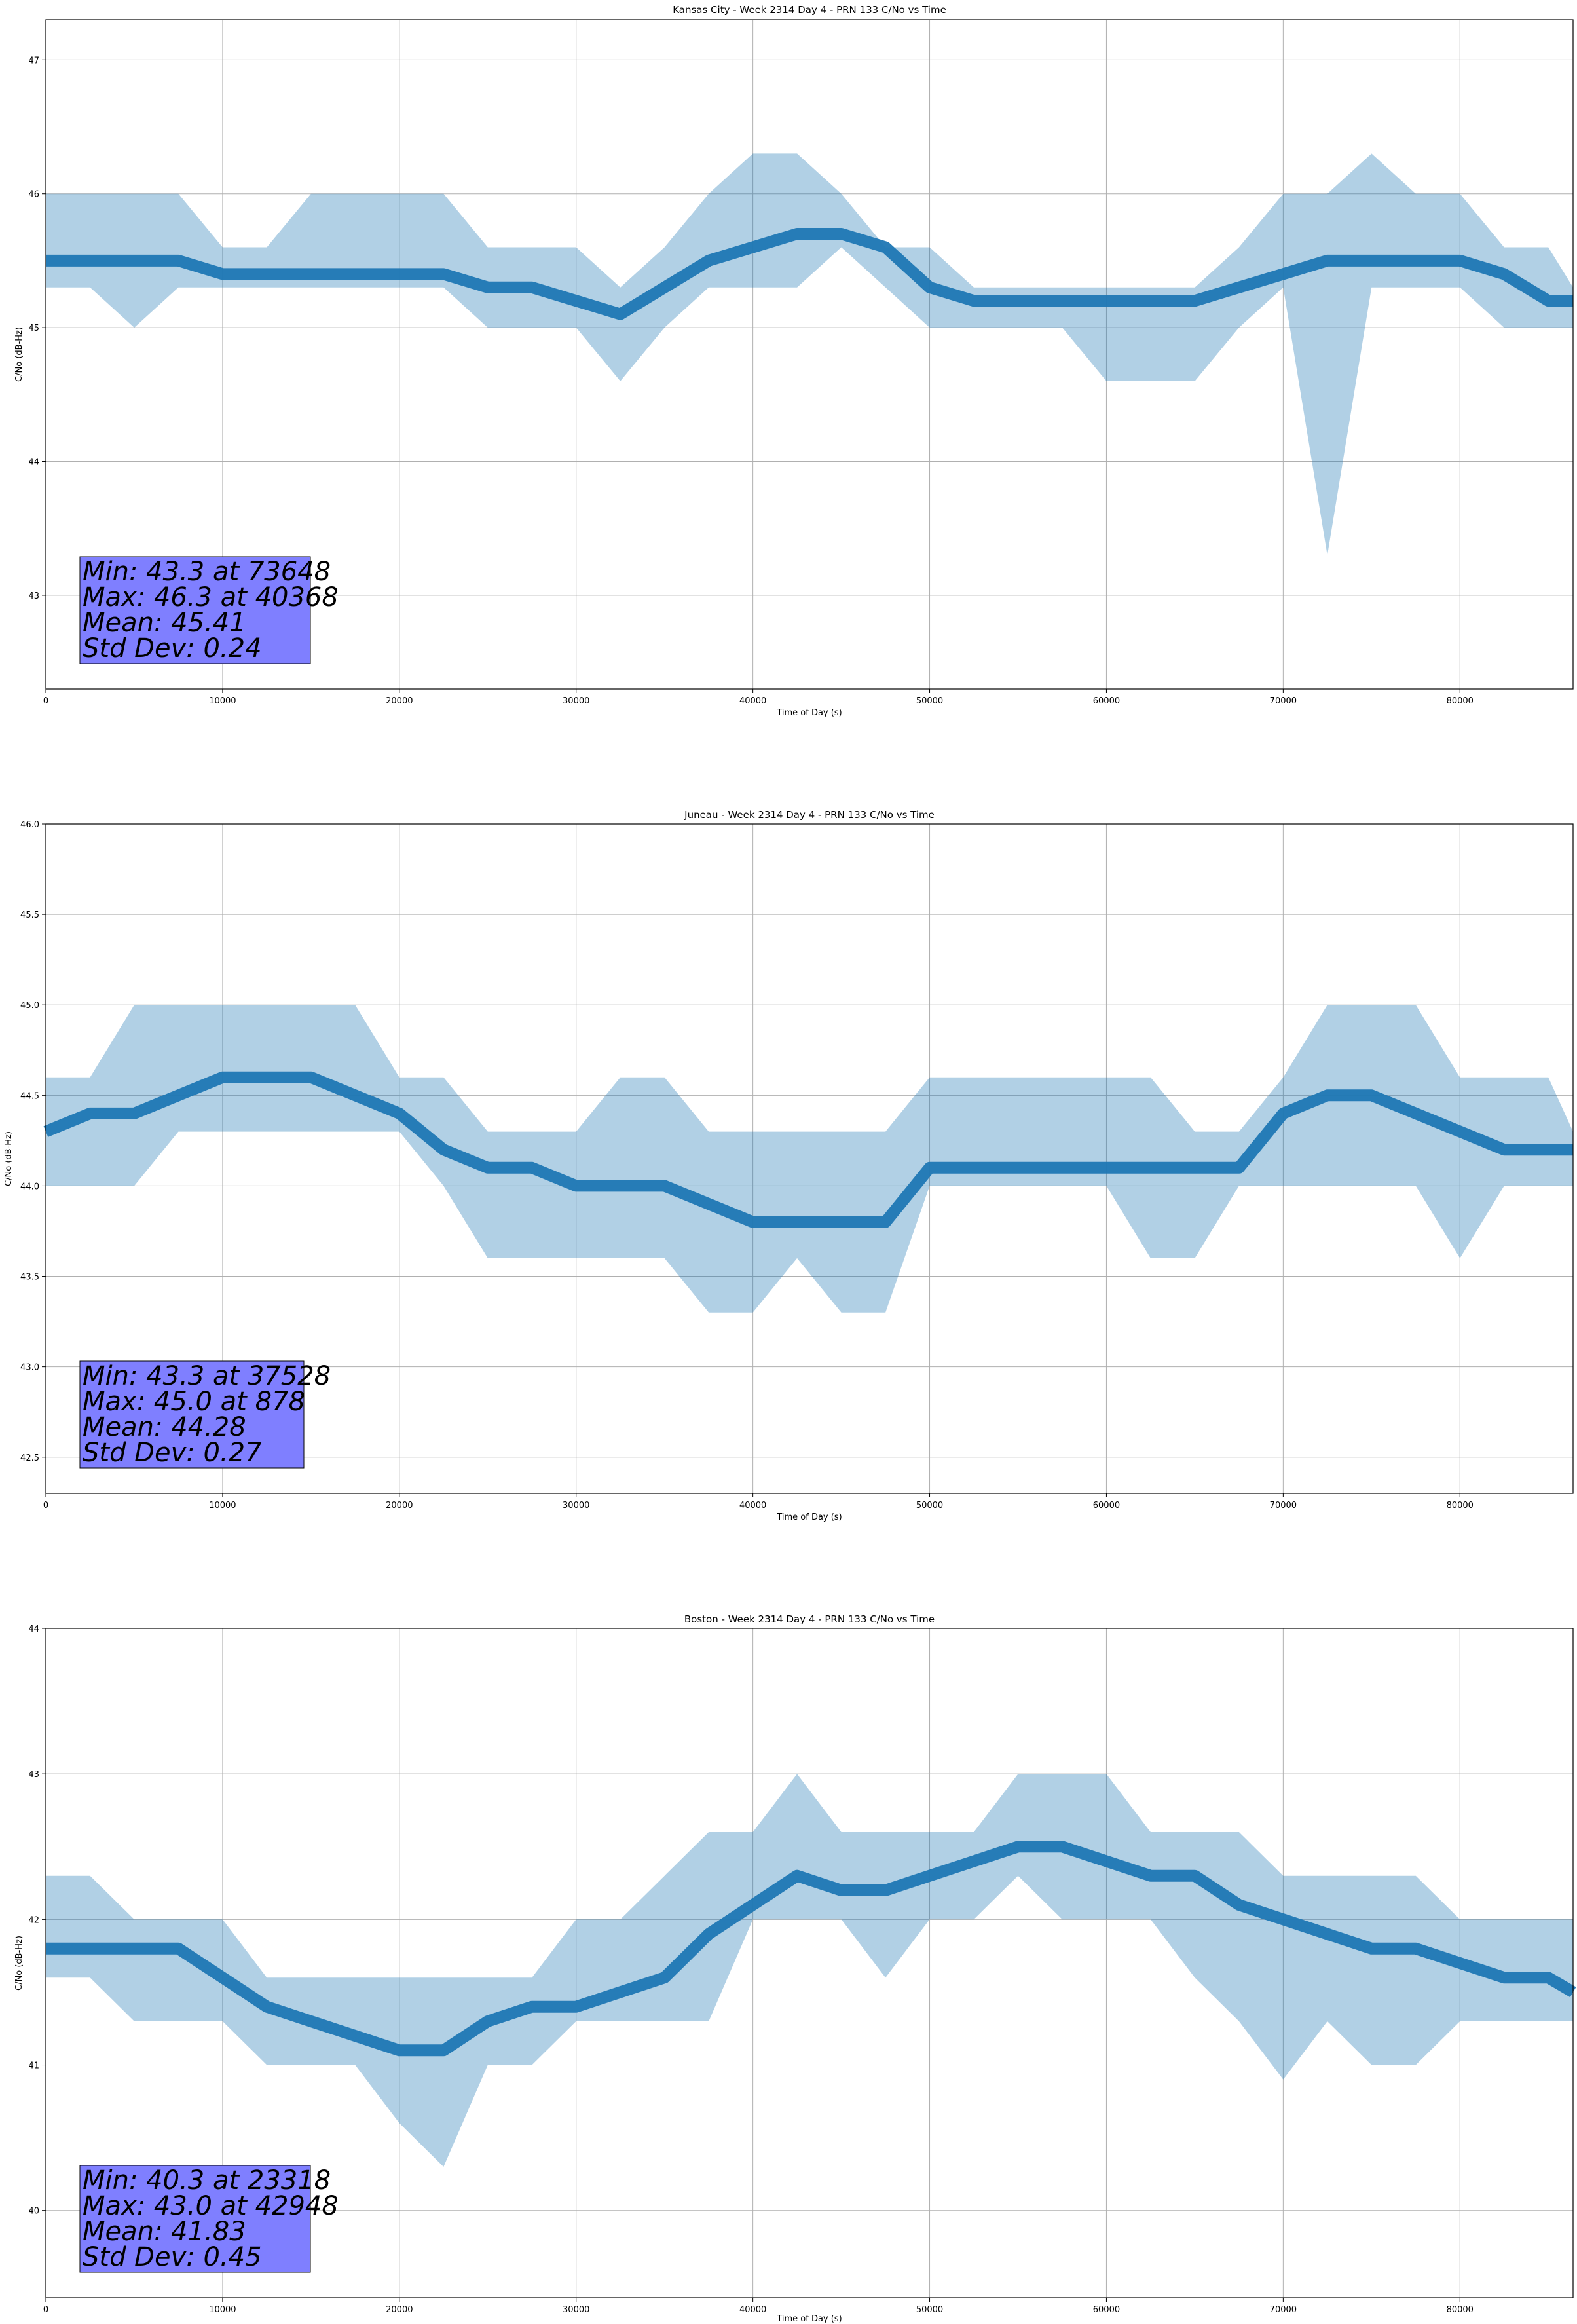 The image size is (1577, 2324). Describe the element at coordinates (33, 328) in the screenshot. I see `y-tick-label: 45` at that location.